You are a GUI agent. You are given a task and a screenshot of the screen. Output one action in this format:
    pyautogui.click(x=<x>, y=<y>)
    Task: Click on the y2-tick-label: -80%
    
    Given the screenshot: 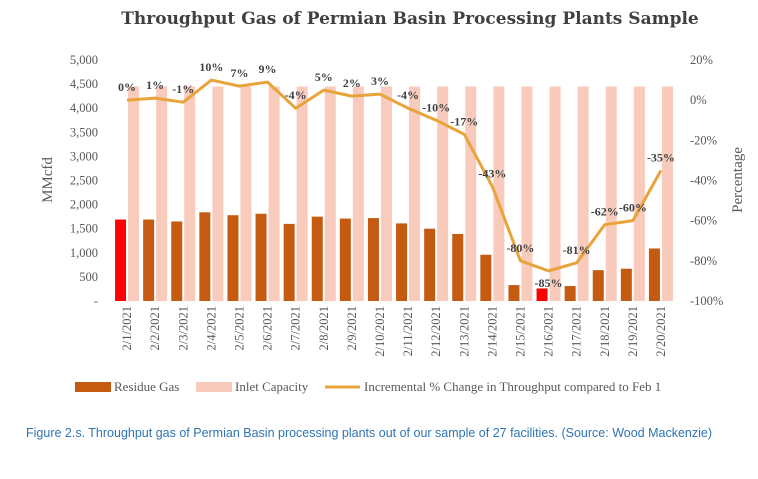 What is the action you would take?
    pyautogui.click(x=703, y=261)
    